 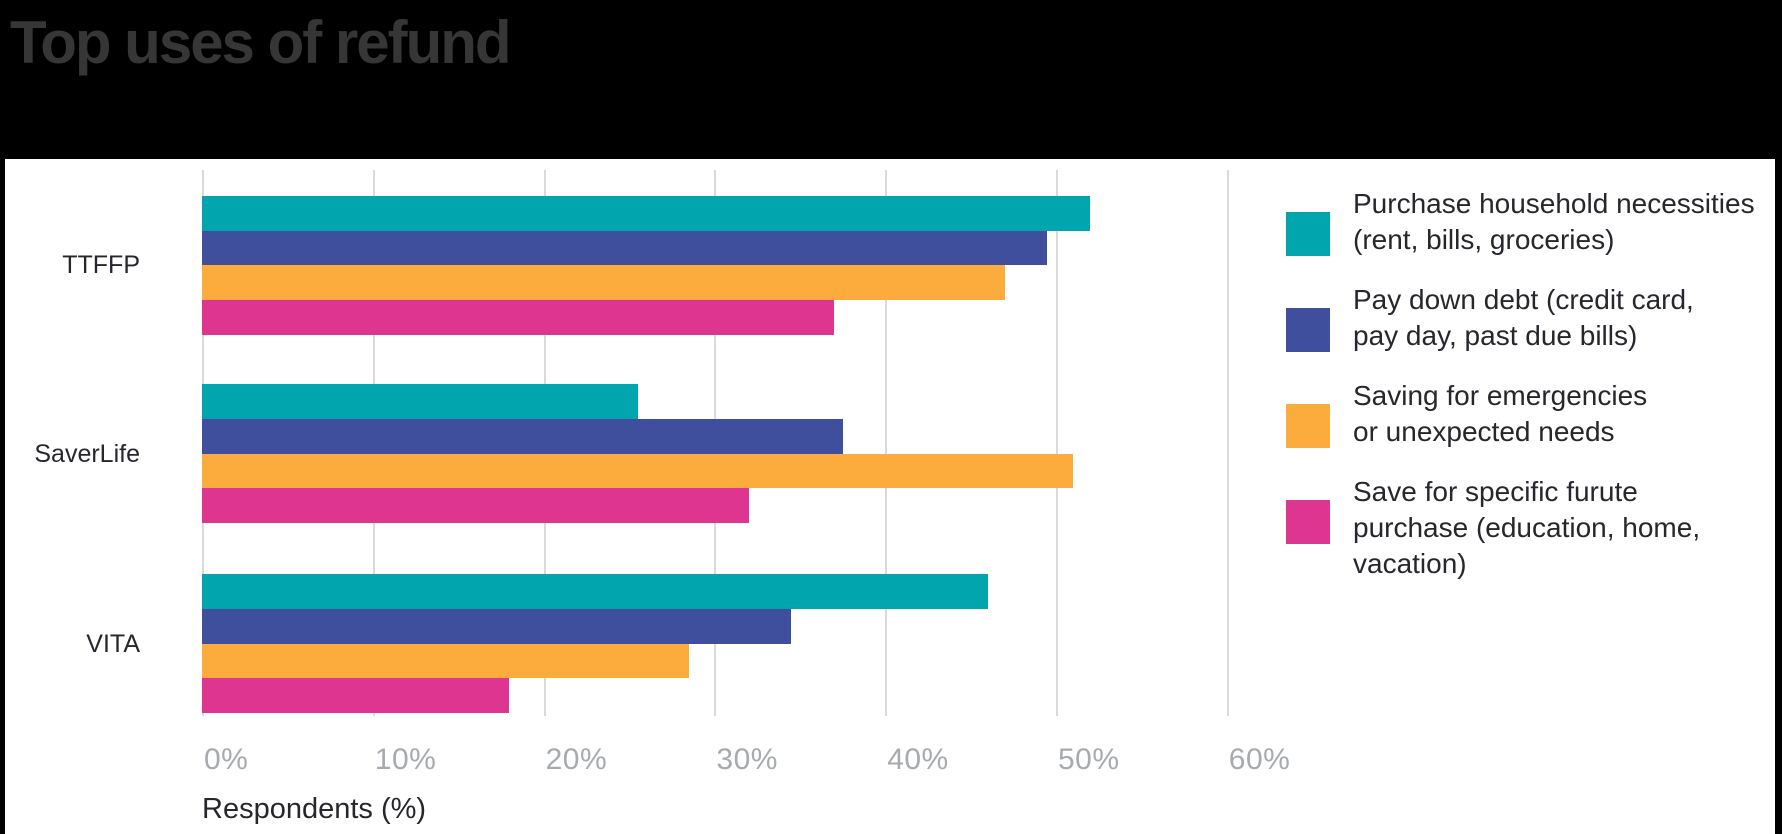 What do you see at coordinates (87, 453) in the screenshot?
I see `category-label-saverlife: SaverLife` at bounding box center [87, 453].